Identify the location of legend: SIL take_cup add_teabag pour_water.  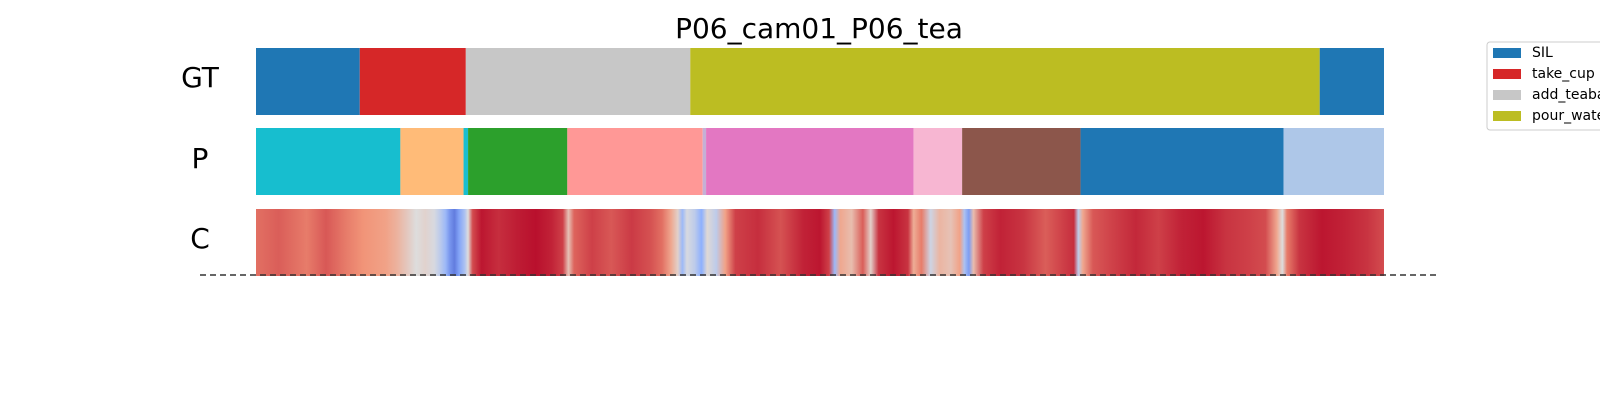
(1543, 86).